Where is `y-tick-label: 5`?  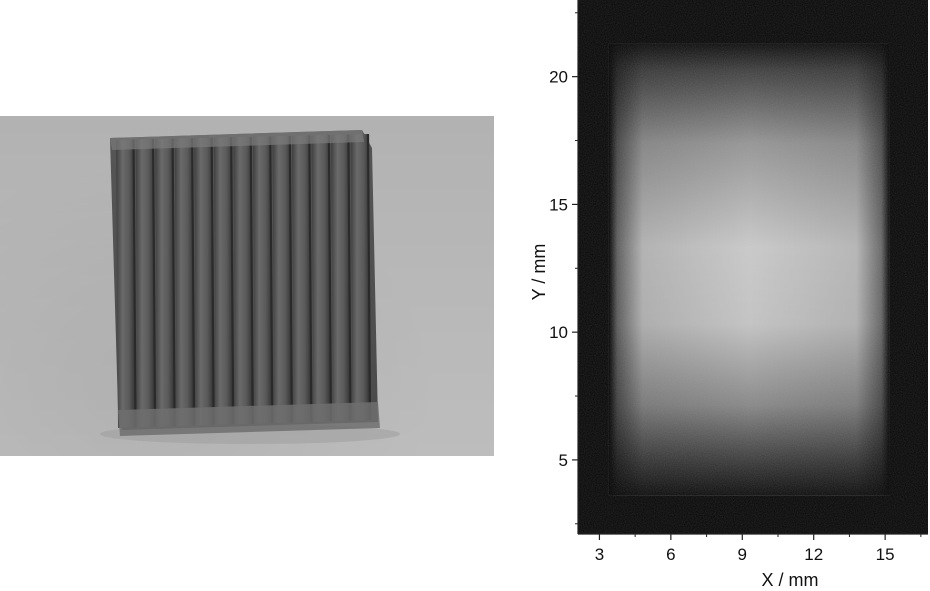 y-tick-label: 5 is located at coordinates (563, 460).